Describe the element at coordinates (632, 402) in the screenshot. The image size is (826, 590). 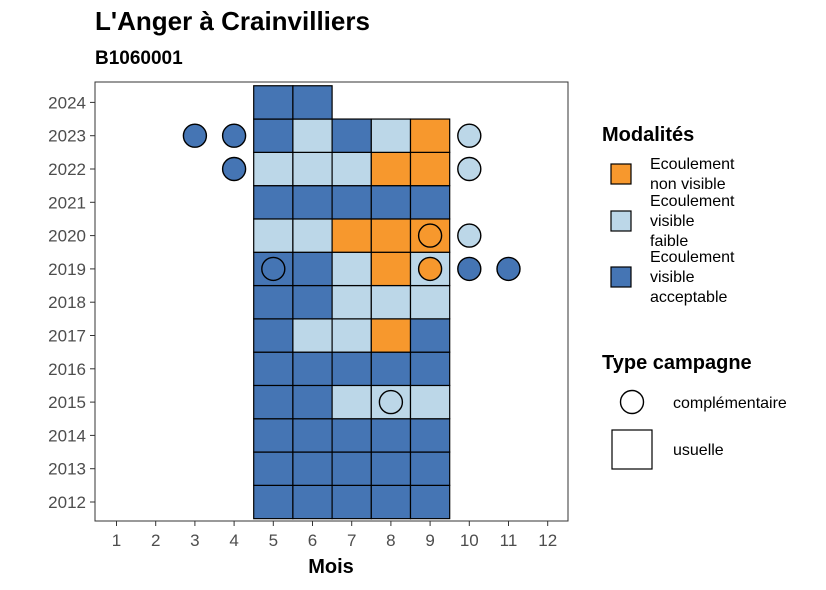
I see `legend-key-complementaire` at that location.